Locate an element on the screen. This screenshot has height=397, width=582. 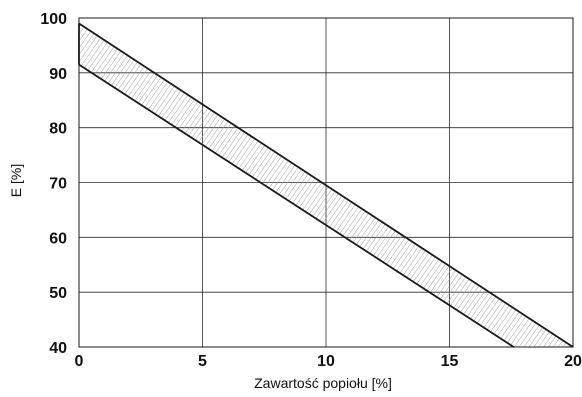
x-tick-label: 5 is located at coordinates (202, 361).